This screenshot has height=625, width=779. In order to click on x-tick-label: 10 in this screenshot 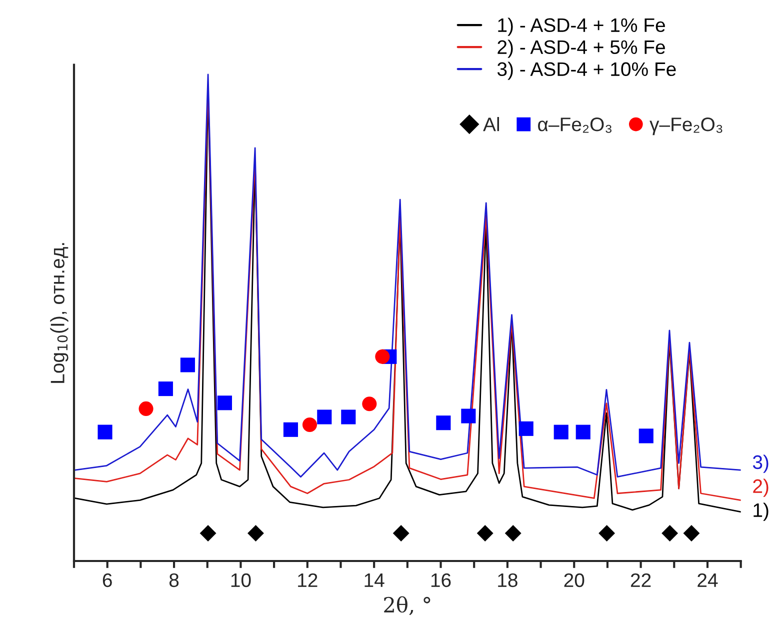, I will do `click(241, 580)`.